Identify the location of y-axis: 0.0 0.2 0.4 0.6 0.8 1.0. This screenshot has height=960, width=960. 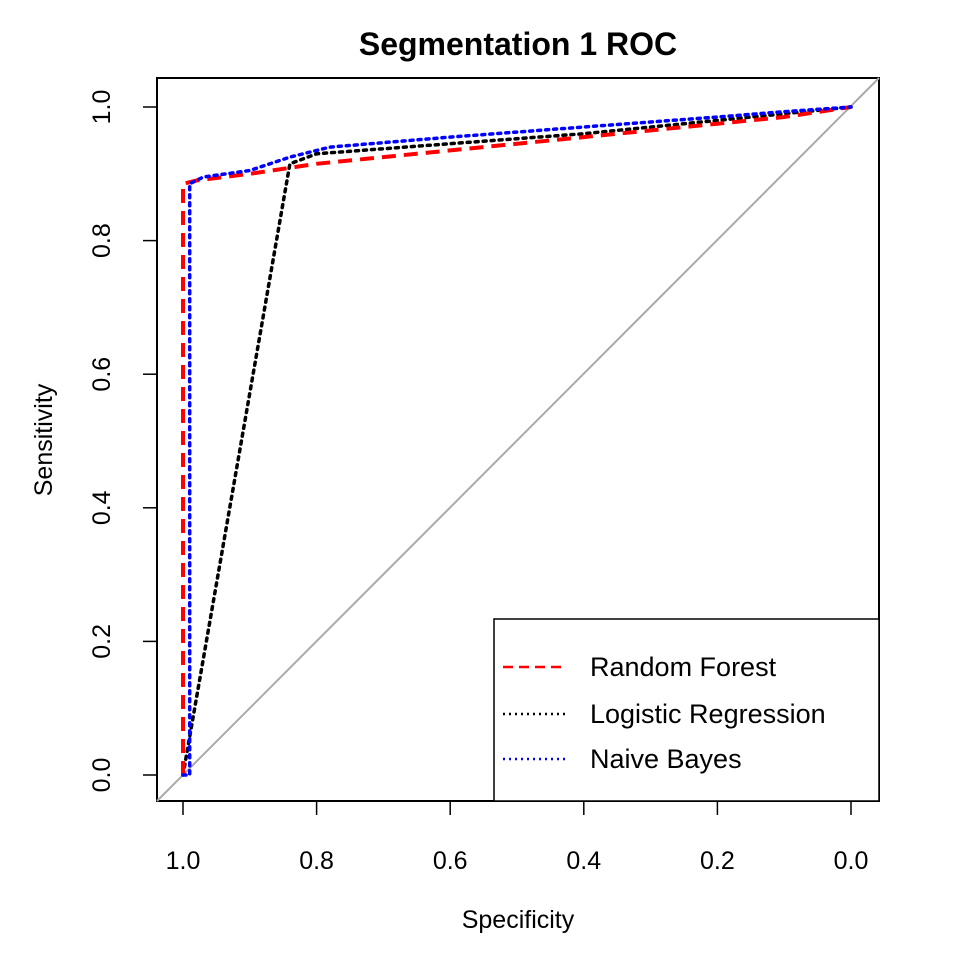
(123, 441).